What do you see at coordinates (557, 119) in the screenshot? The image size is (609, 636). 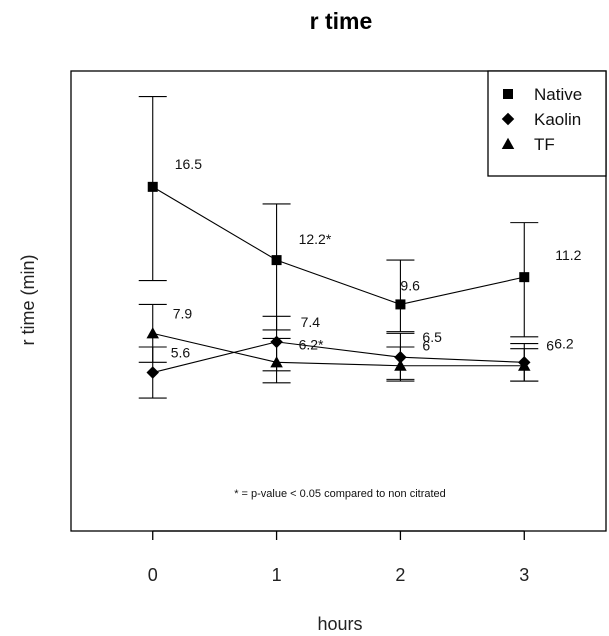 I see `legend-label-kaolin: Kaolin` at bounding box center [557, 119].